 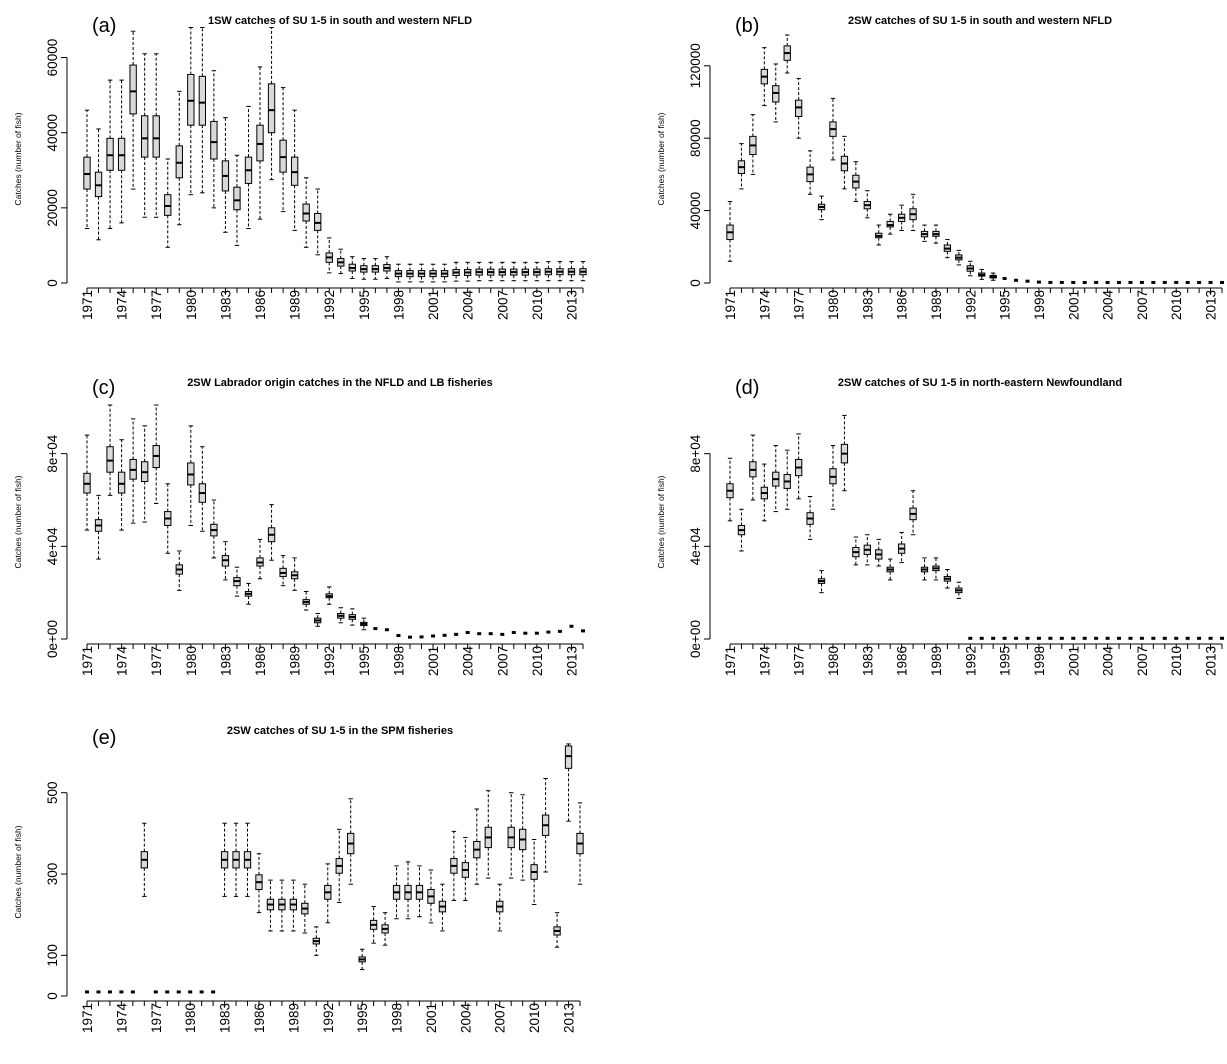 What do you see at coordinates (283, 150) in the screenshot?
I see `box-1988` at bounding box center [283, 150].